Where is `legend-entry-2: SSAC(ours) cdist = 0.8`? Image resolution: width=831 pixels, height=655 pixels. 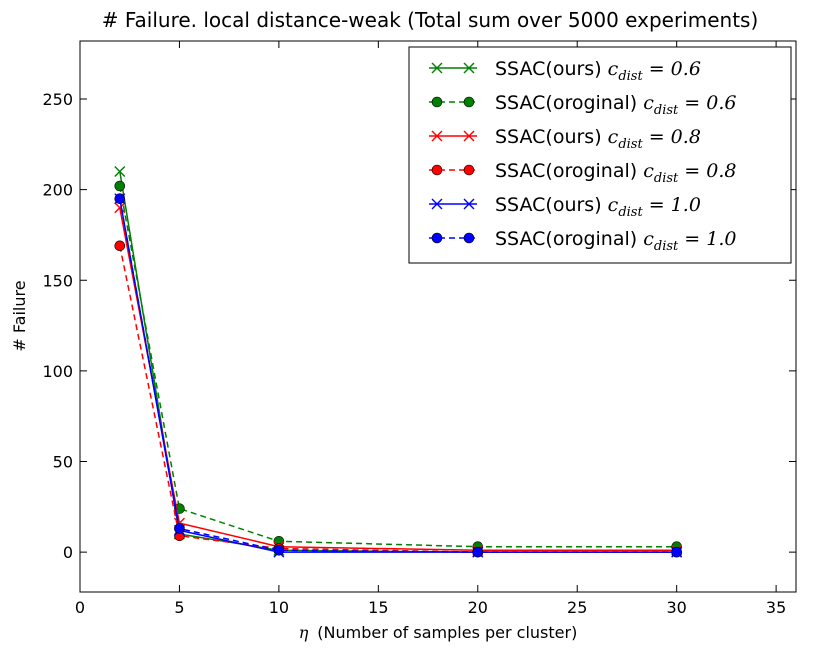
legend-entry-2: SSAC(ours) cdist = 0.8 is located at coordinates (565, 139).